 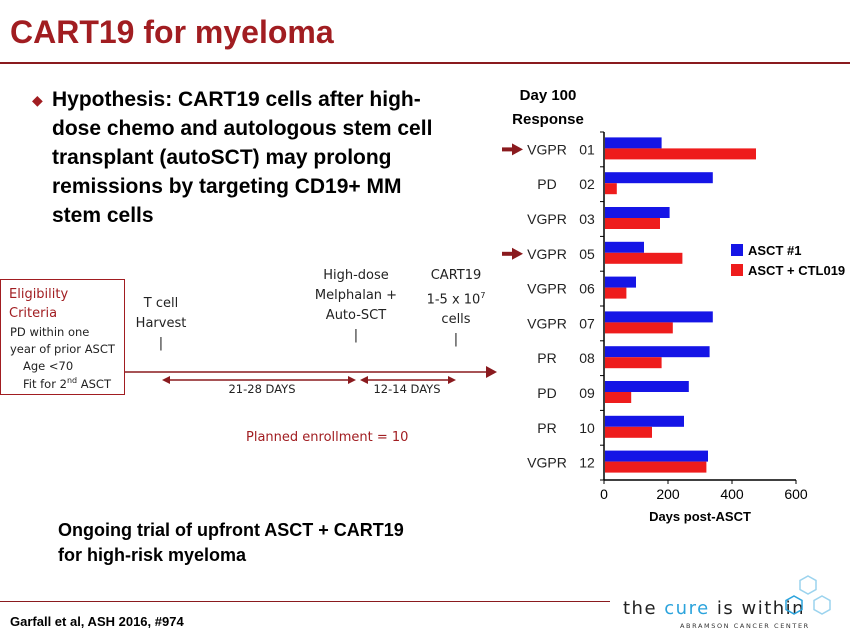 What do you see at coordinates (407, 389) in the screenshot?
I see `interval-label-2: 12-14 DAYS` at bounding box center [407, 389].